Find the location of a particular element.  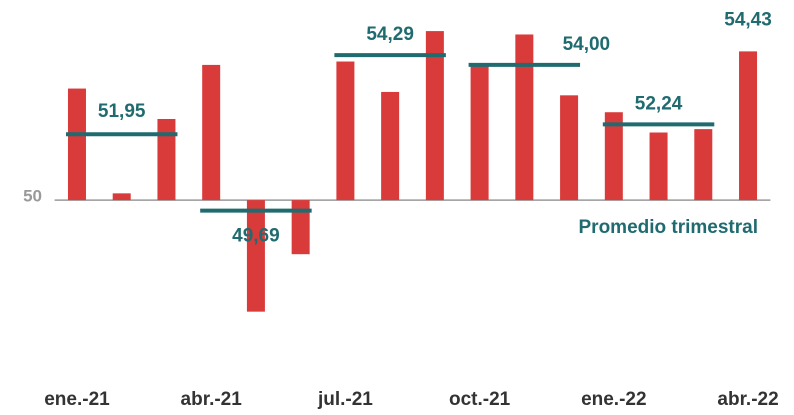

x-tick-label: jul.-21 is located at coordinates (345, 399).